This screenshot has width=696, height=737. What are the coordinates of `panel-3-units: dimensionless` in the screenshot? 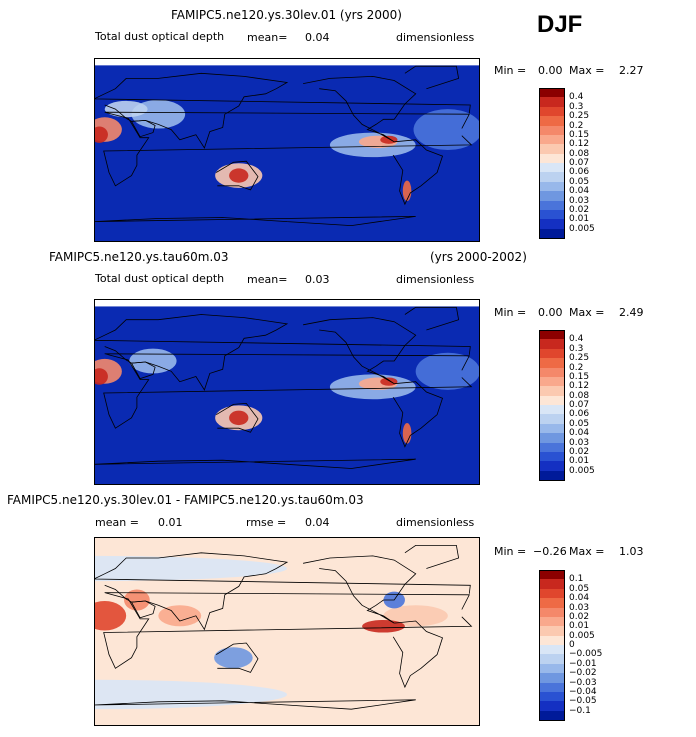 It's located at (435, 522).